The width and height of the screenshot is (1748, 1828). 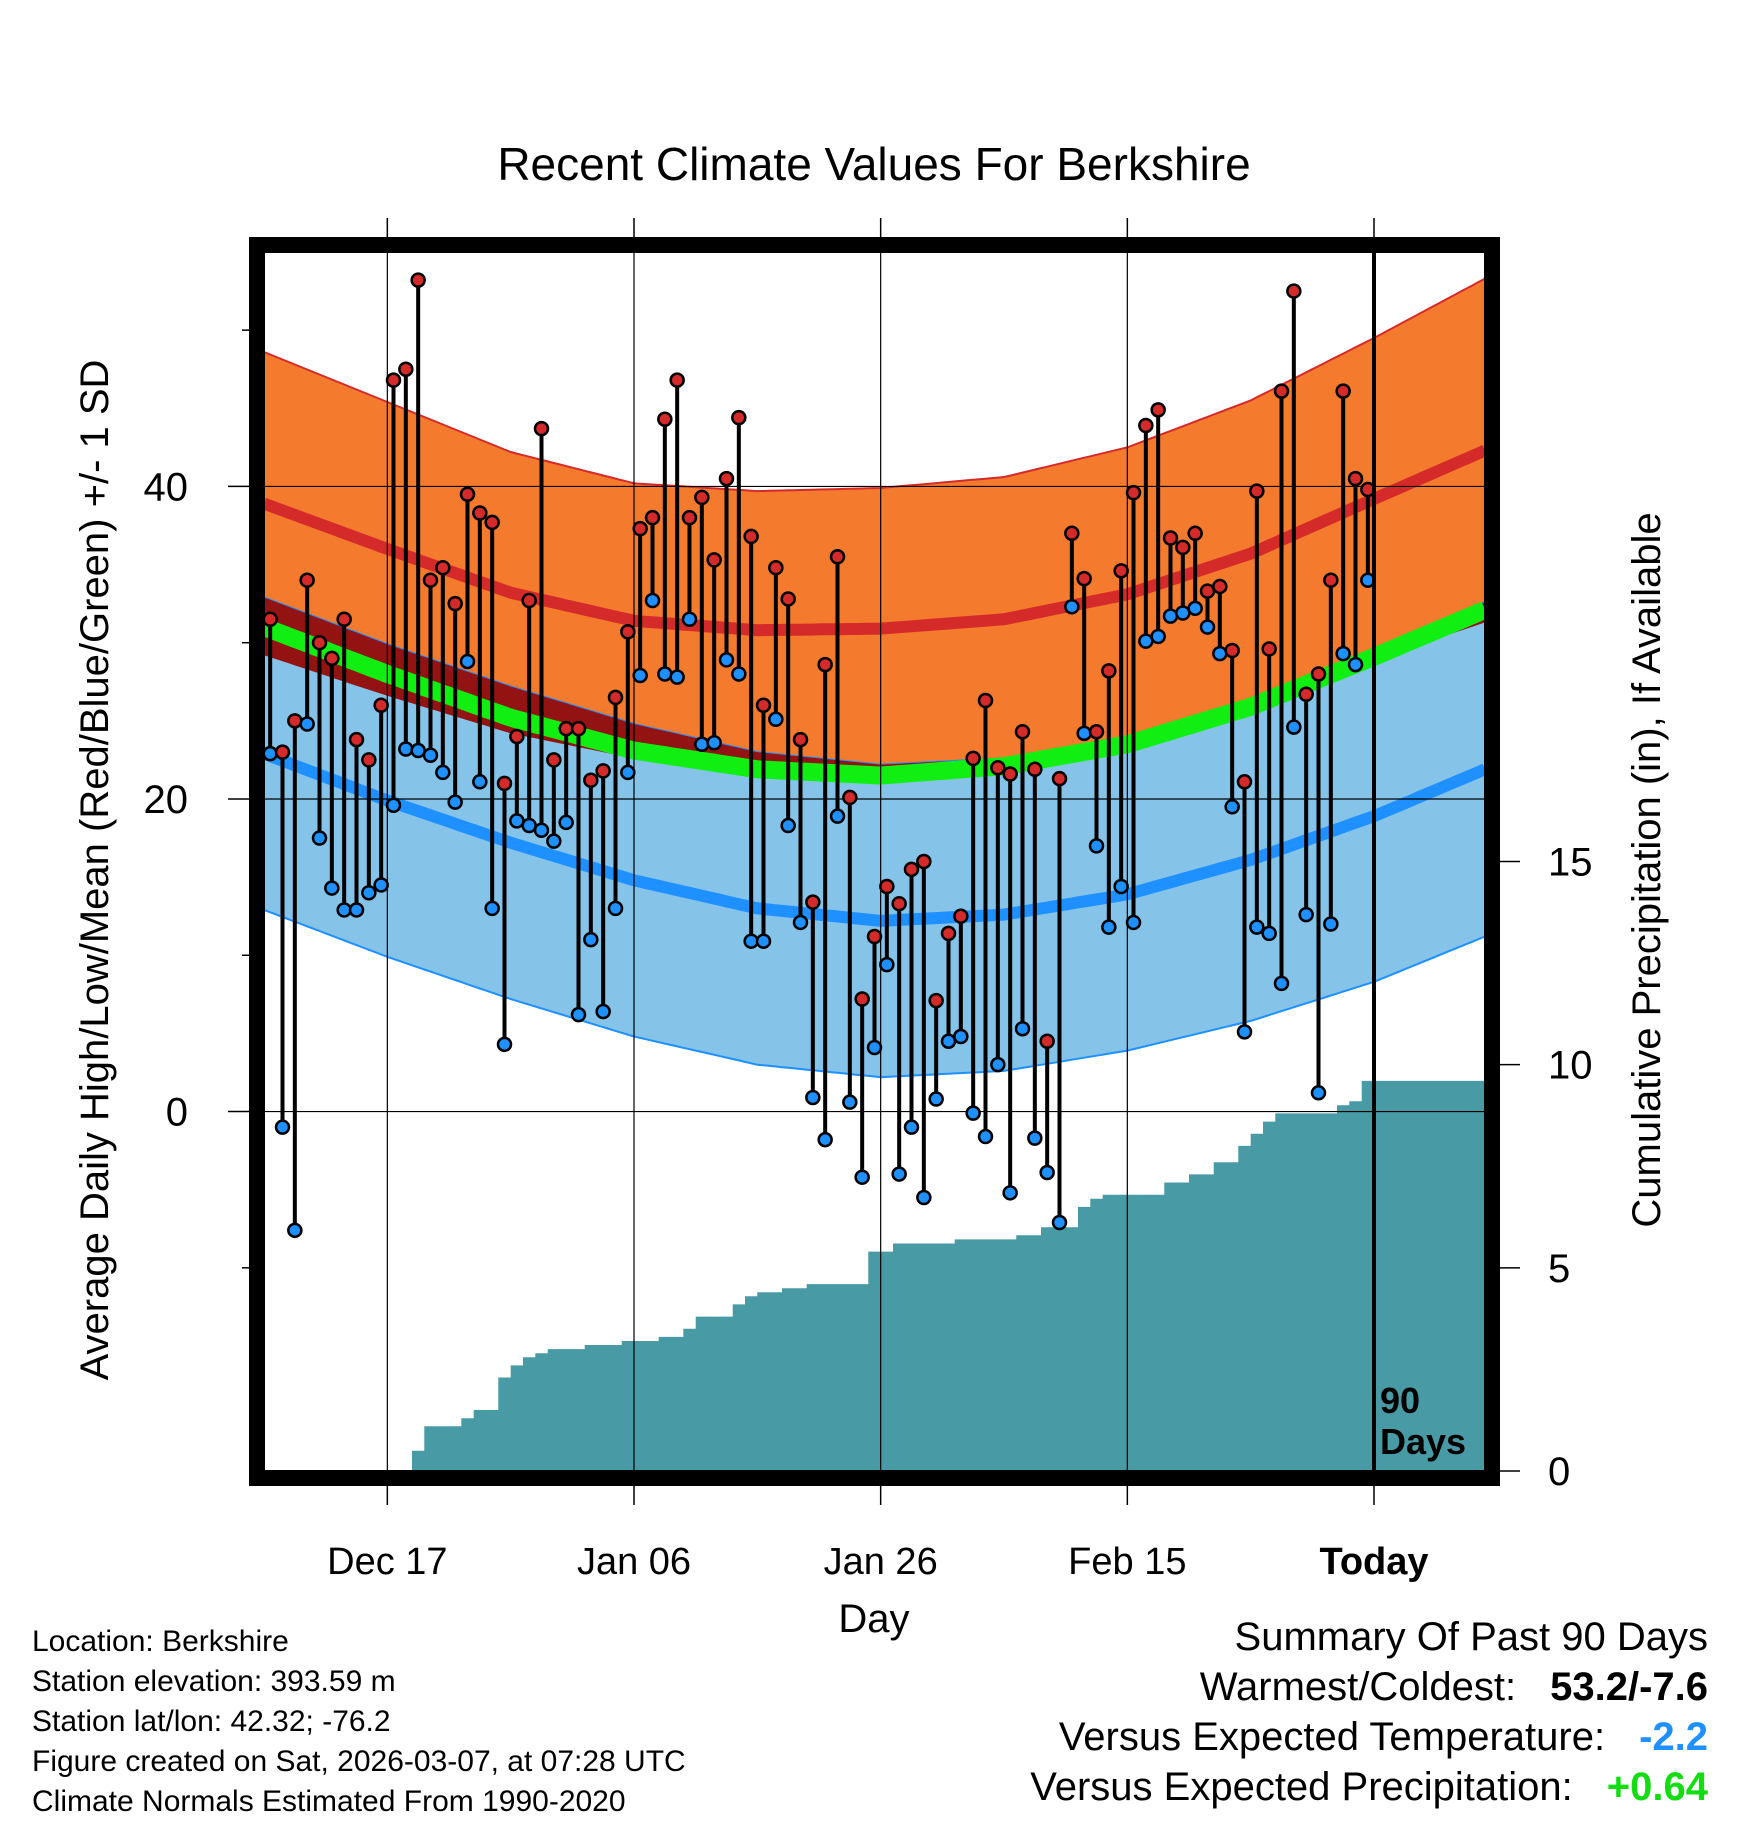 I want to click on summary-precipitation: Versus Expected Precipitation: +0.64, so click(x=1369, y=1787).